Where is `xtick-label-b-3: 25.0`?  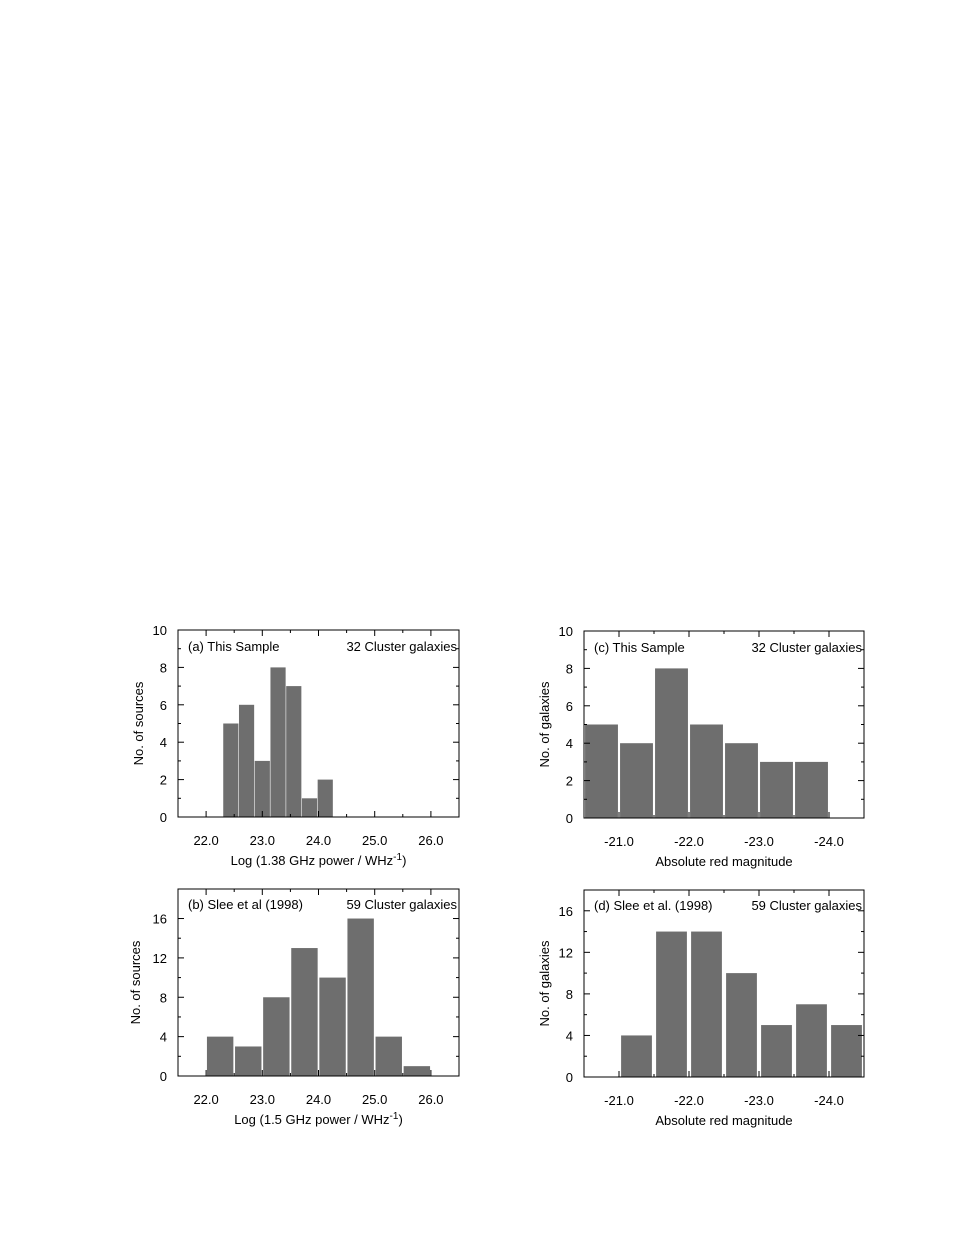
xtick-label-b-3: 25.0 is located at coordinates (374, 1099).